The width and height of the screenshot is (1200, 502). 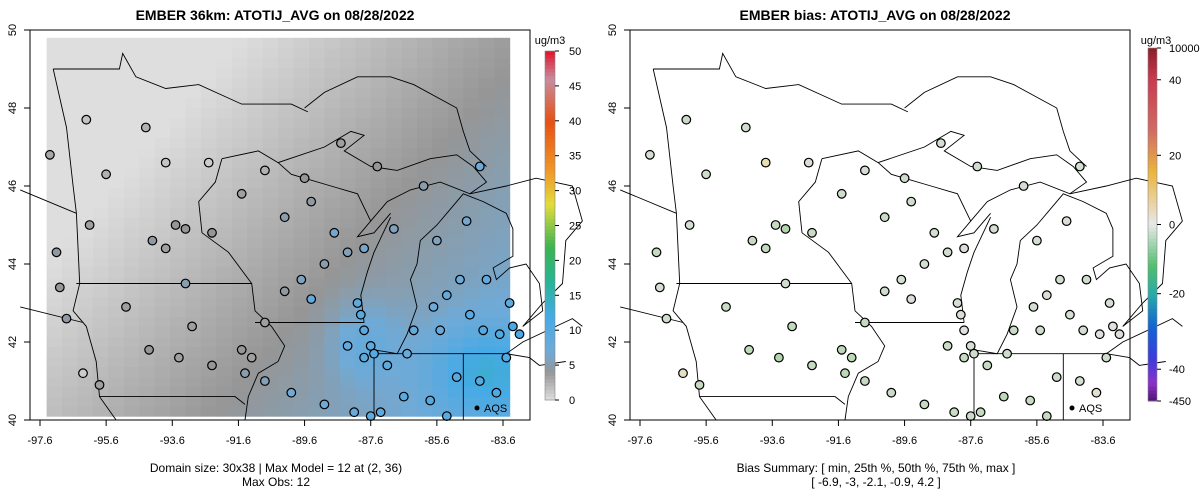 I want to click on x-tick-label: -89.6, so click(x=304, y=441).